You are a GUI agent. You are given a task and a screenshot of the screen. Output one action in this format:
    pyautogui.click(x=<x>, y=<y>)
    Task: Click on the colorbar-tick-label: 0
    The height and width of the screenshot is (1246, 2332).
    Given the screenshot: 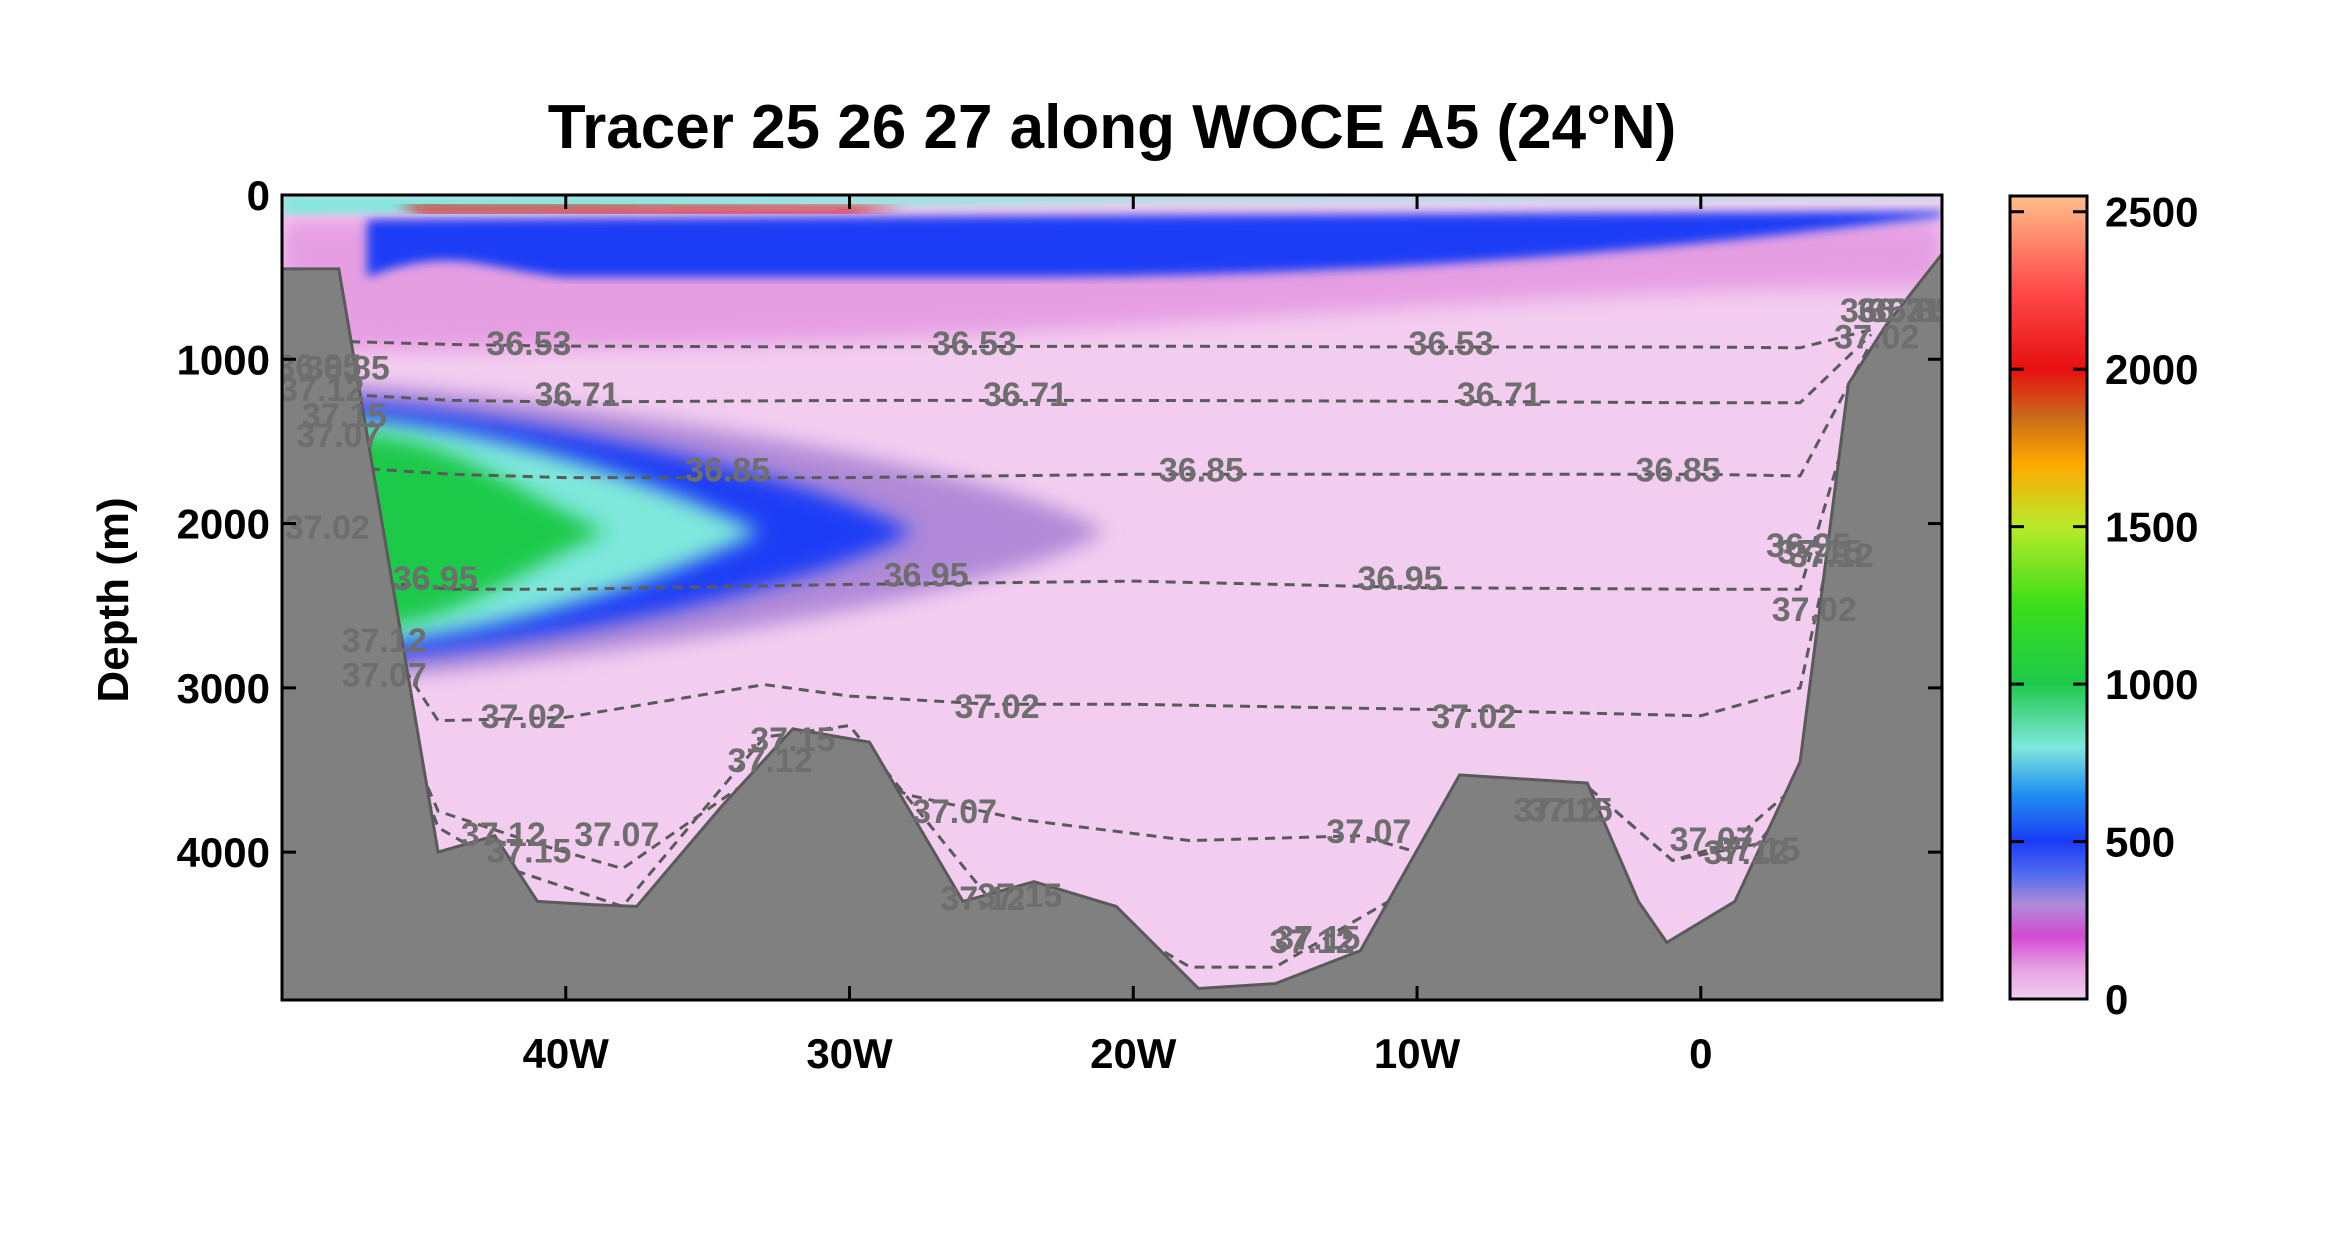 What is the action you would take?
    pyautogui.click(x=2116, y=999)
    